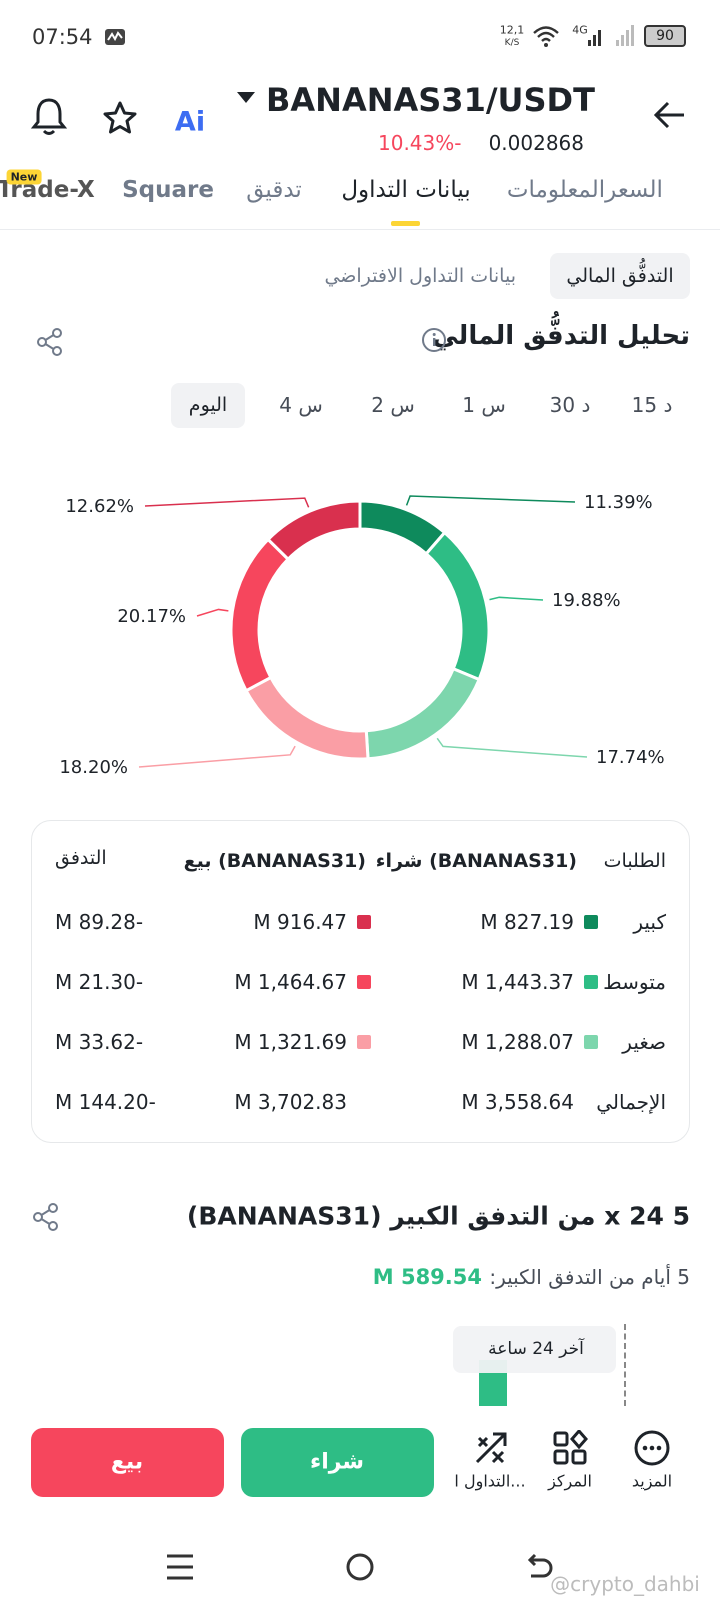  I want to click on trade-icon, so click(491, 1448).